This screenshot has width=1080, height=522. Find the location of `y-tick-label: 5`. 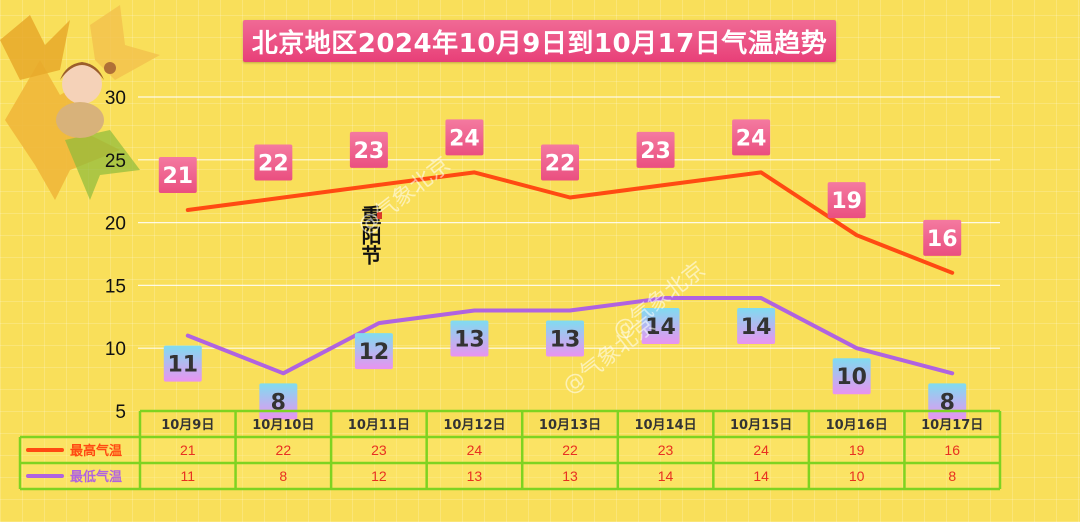

y-tick-label: 5 is located at coordinates (120, 412).